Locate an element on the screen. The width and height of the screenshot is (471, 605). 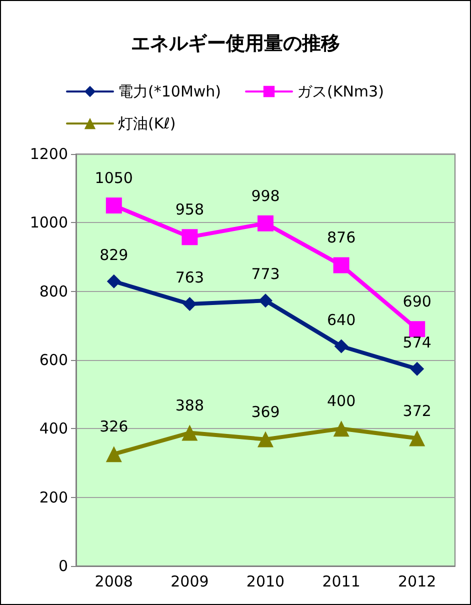
chart-title: エネルギー使用量の推移 is located at coordinates (235, 43).